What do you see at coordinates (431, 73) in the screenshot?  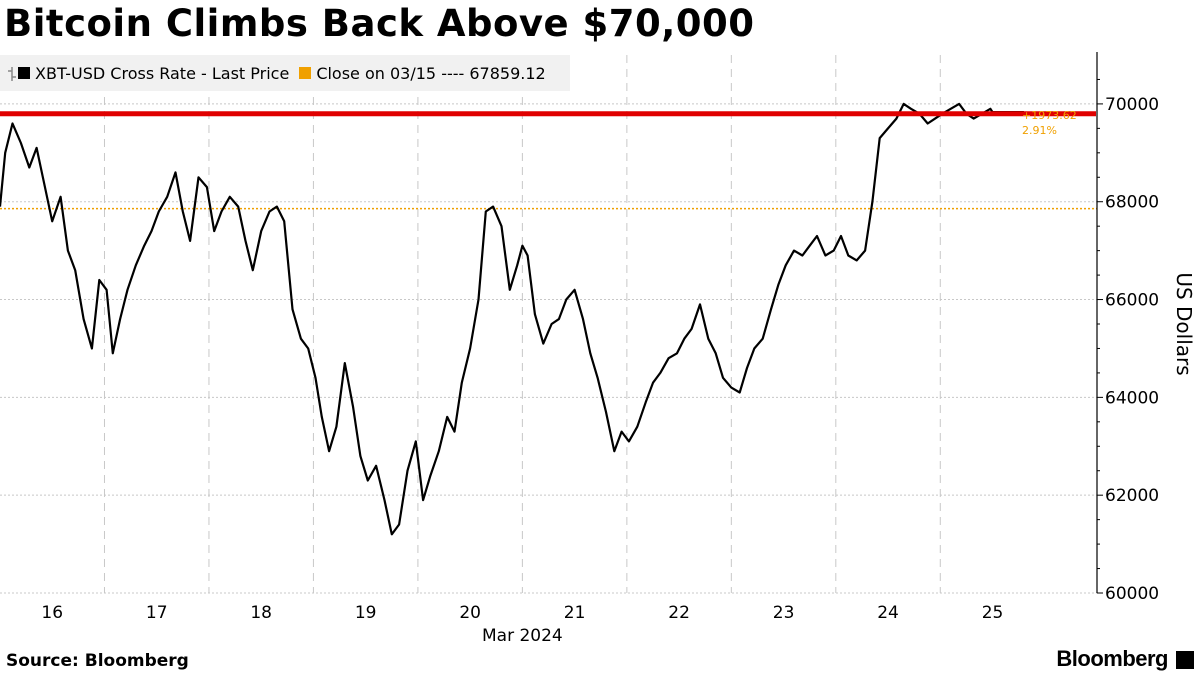 I see `legend-close-label: Close on 03/15 ---- 67859.12` at bounding box center [431, 73].